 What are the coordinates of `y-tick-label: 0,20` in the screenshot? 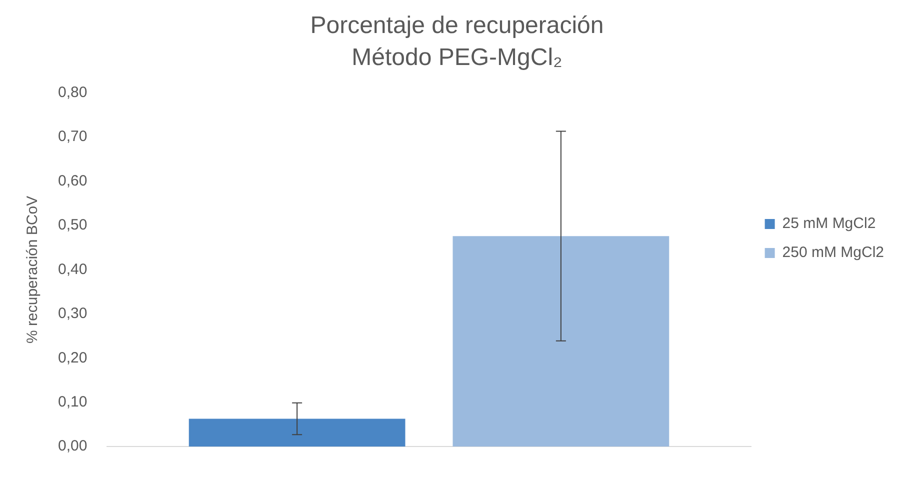 It's located at (73, 357).